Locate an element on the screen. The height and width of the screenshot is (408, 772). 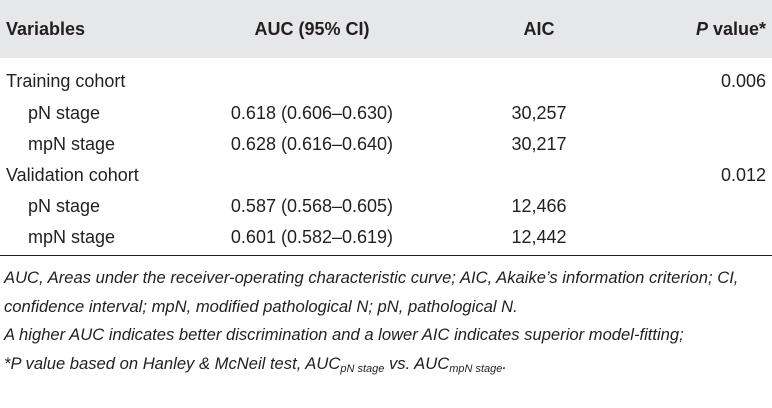
footnote-text: . is located at coordinates (505, 363).